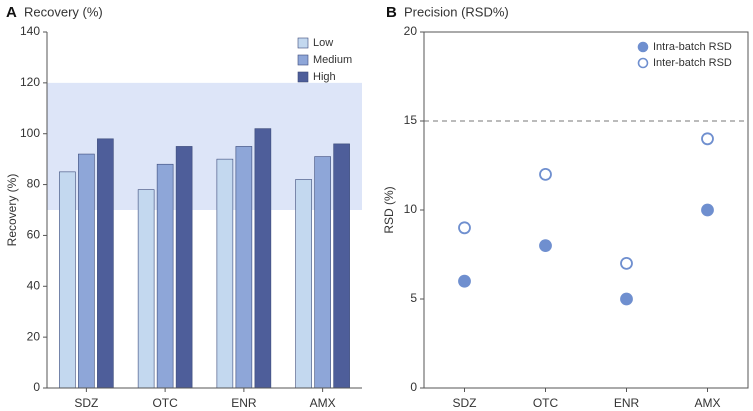  What do you see at coordinates (389, 209) in the screenshot?
I see `y-axis-label: RSD (%)` at bounding box center [389, 209].